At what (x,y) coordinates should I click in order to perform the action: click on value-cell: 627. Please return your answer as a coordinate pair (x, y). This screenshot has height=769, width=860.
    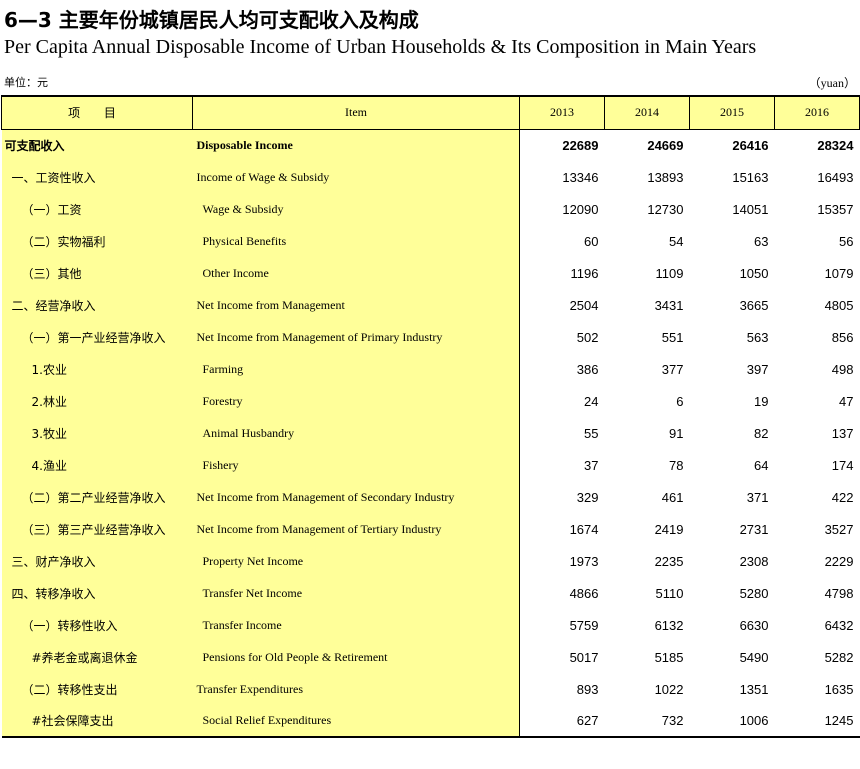
    Looking at the image, I should click on (562, 721).